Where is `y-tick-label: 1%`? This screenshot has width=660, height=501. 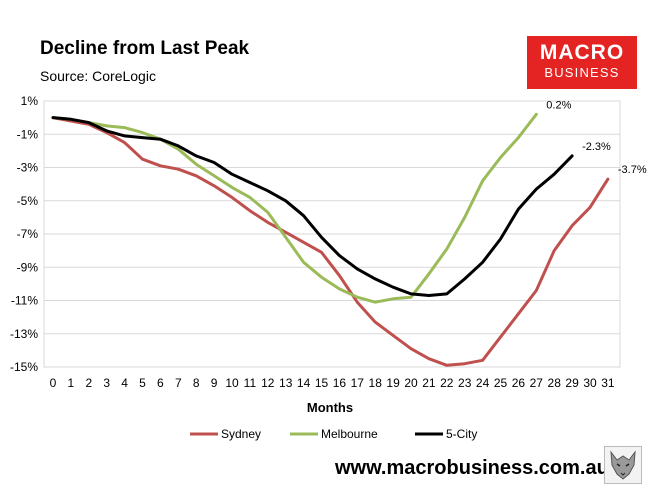
y-tick-label: 1% is located at coordinates (30, 101).